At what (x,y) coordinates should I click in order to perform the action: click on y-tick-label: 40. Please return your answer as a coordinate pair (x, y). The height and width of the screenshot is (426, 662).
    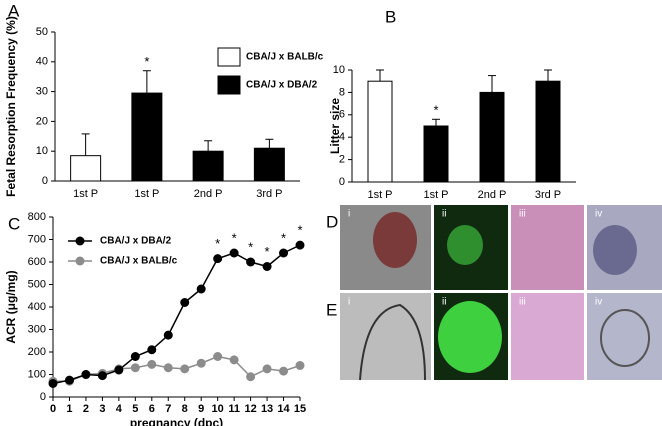
    Looking at the image, I should click on (42, 62).